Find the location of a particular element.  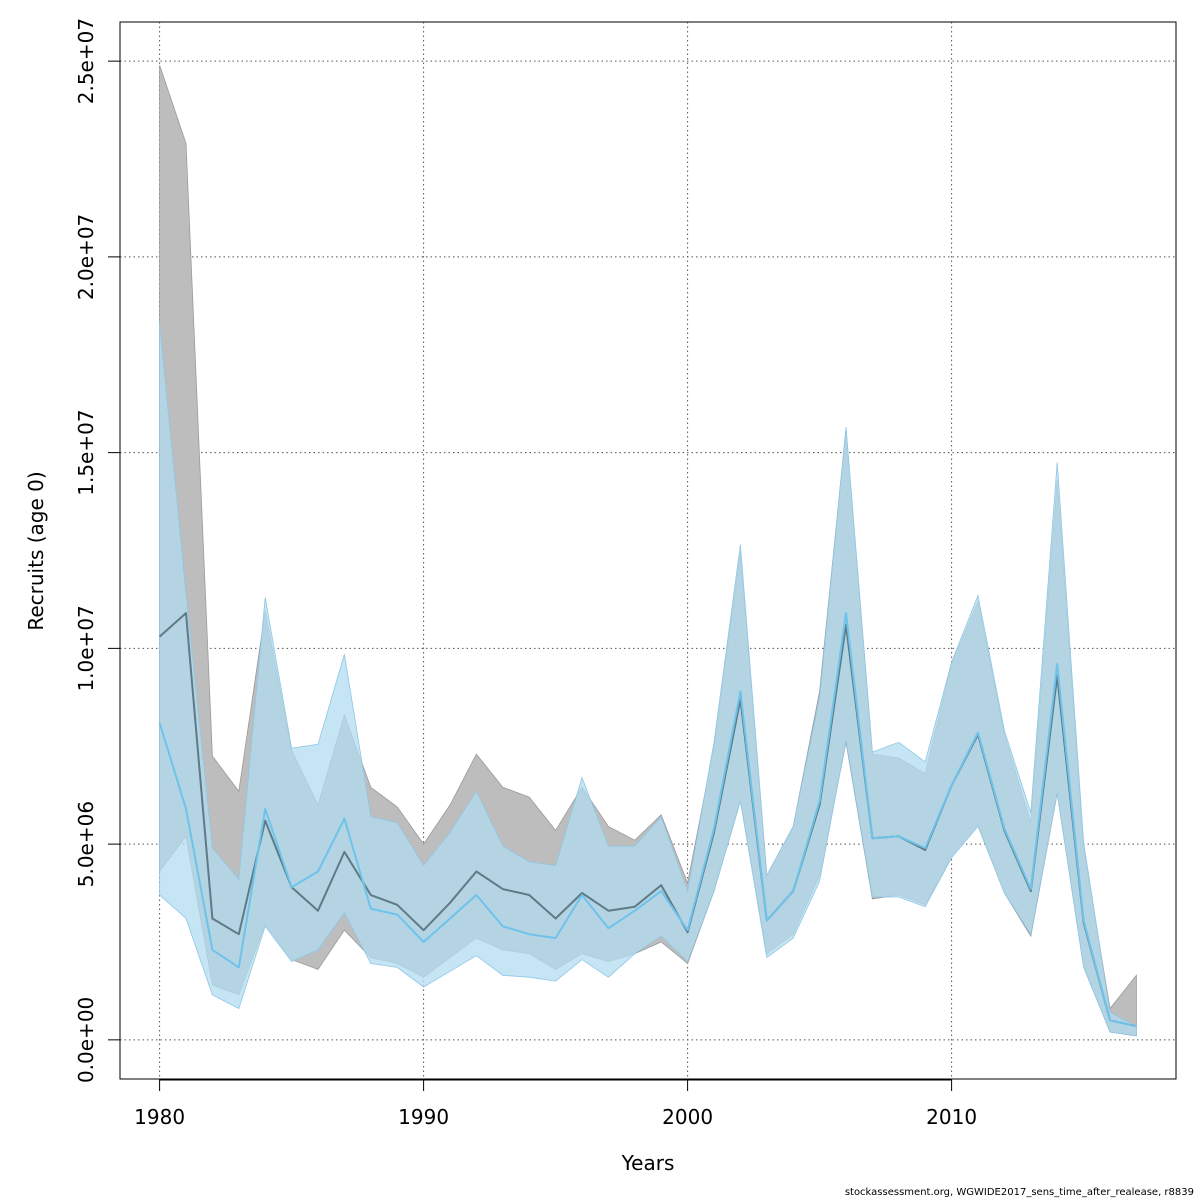

x-axis-title: Years is located at coordinates (648, 1163).